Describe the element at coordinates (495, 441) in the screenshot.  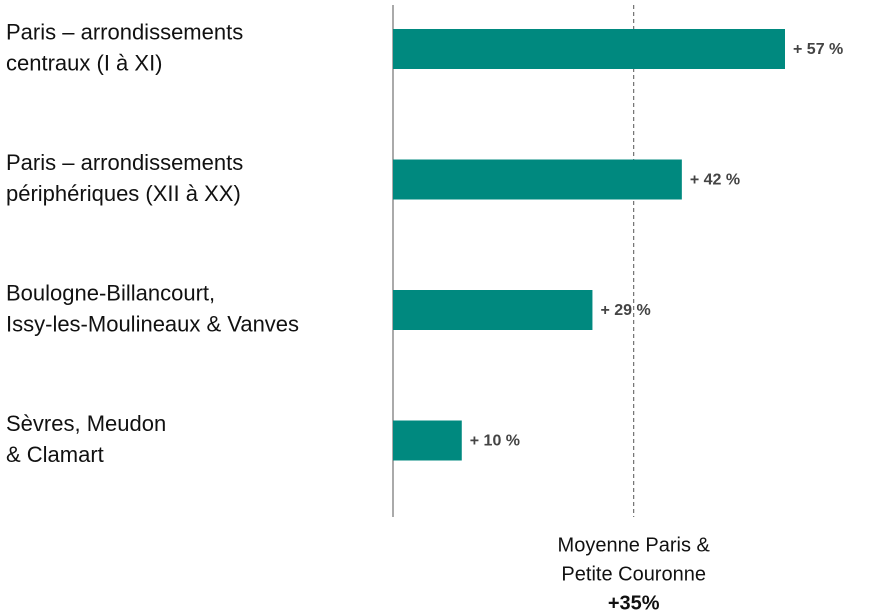
I see `value-label: + 10 %` at that location.